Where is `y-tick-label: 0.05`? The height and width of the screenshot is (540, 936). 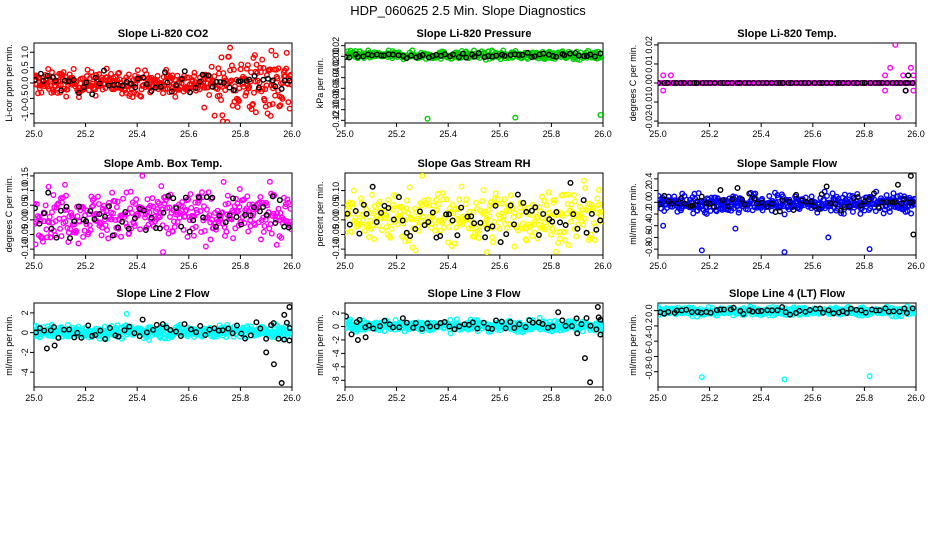 y-tick-label: 0.05 is located at coordinates (25, 205).